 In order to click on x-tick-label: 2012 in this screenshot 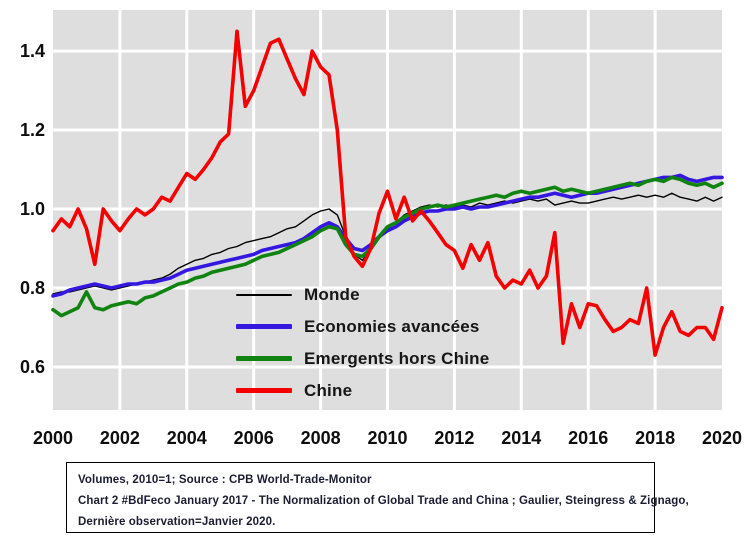, I will do `click(454, 438)`.